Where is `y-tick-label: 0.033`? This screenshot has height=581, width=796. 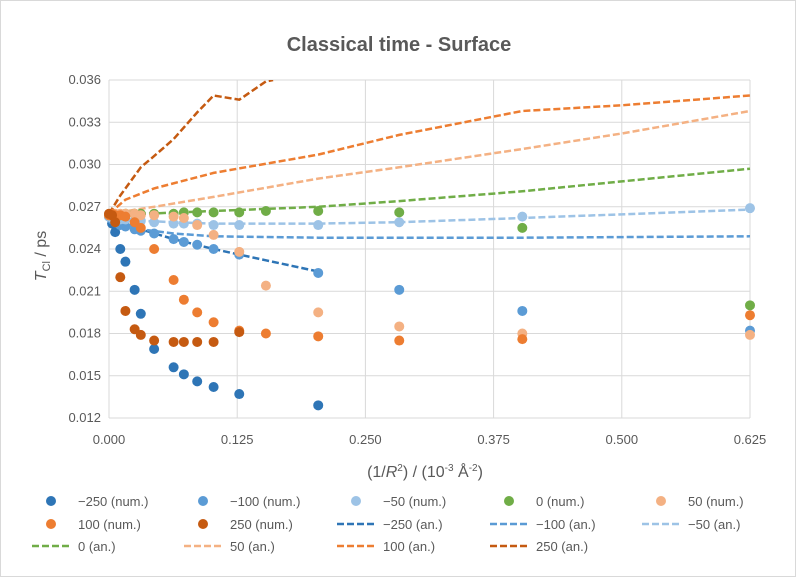
y-tick-label: 0.033 is located at coordinates (84, 121).